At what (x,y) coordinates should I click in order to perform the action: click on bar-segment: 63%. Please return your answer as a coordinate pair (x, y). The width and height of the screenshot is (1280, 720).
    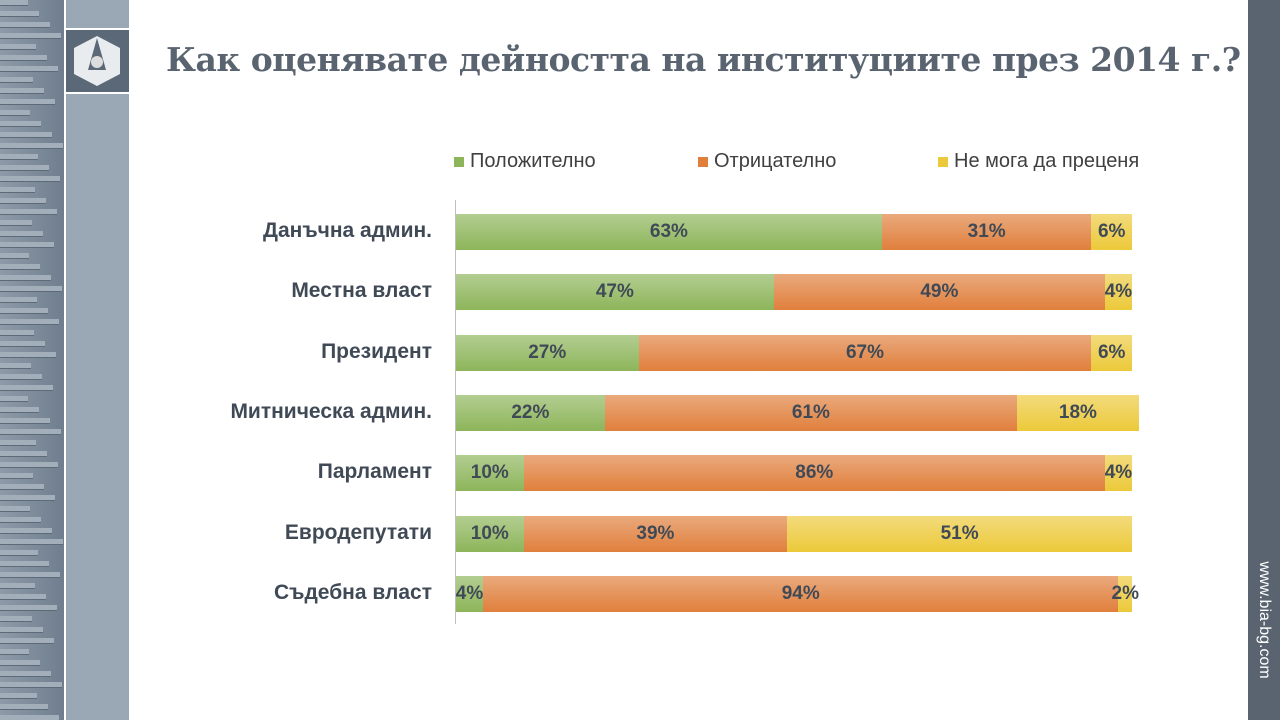
    Looking at the image, I should click on (669, 232).